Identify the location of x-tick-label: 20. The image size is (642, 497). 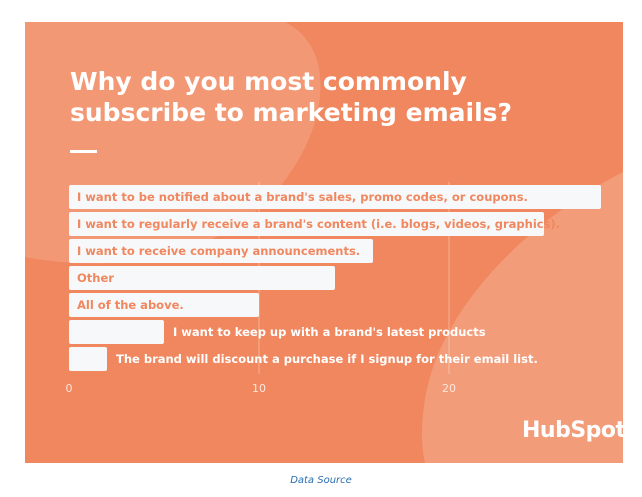
(449, 388).